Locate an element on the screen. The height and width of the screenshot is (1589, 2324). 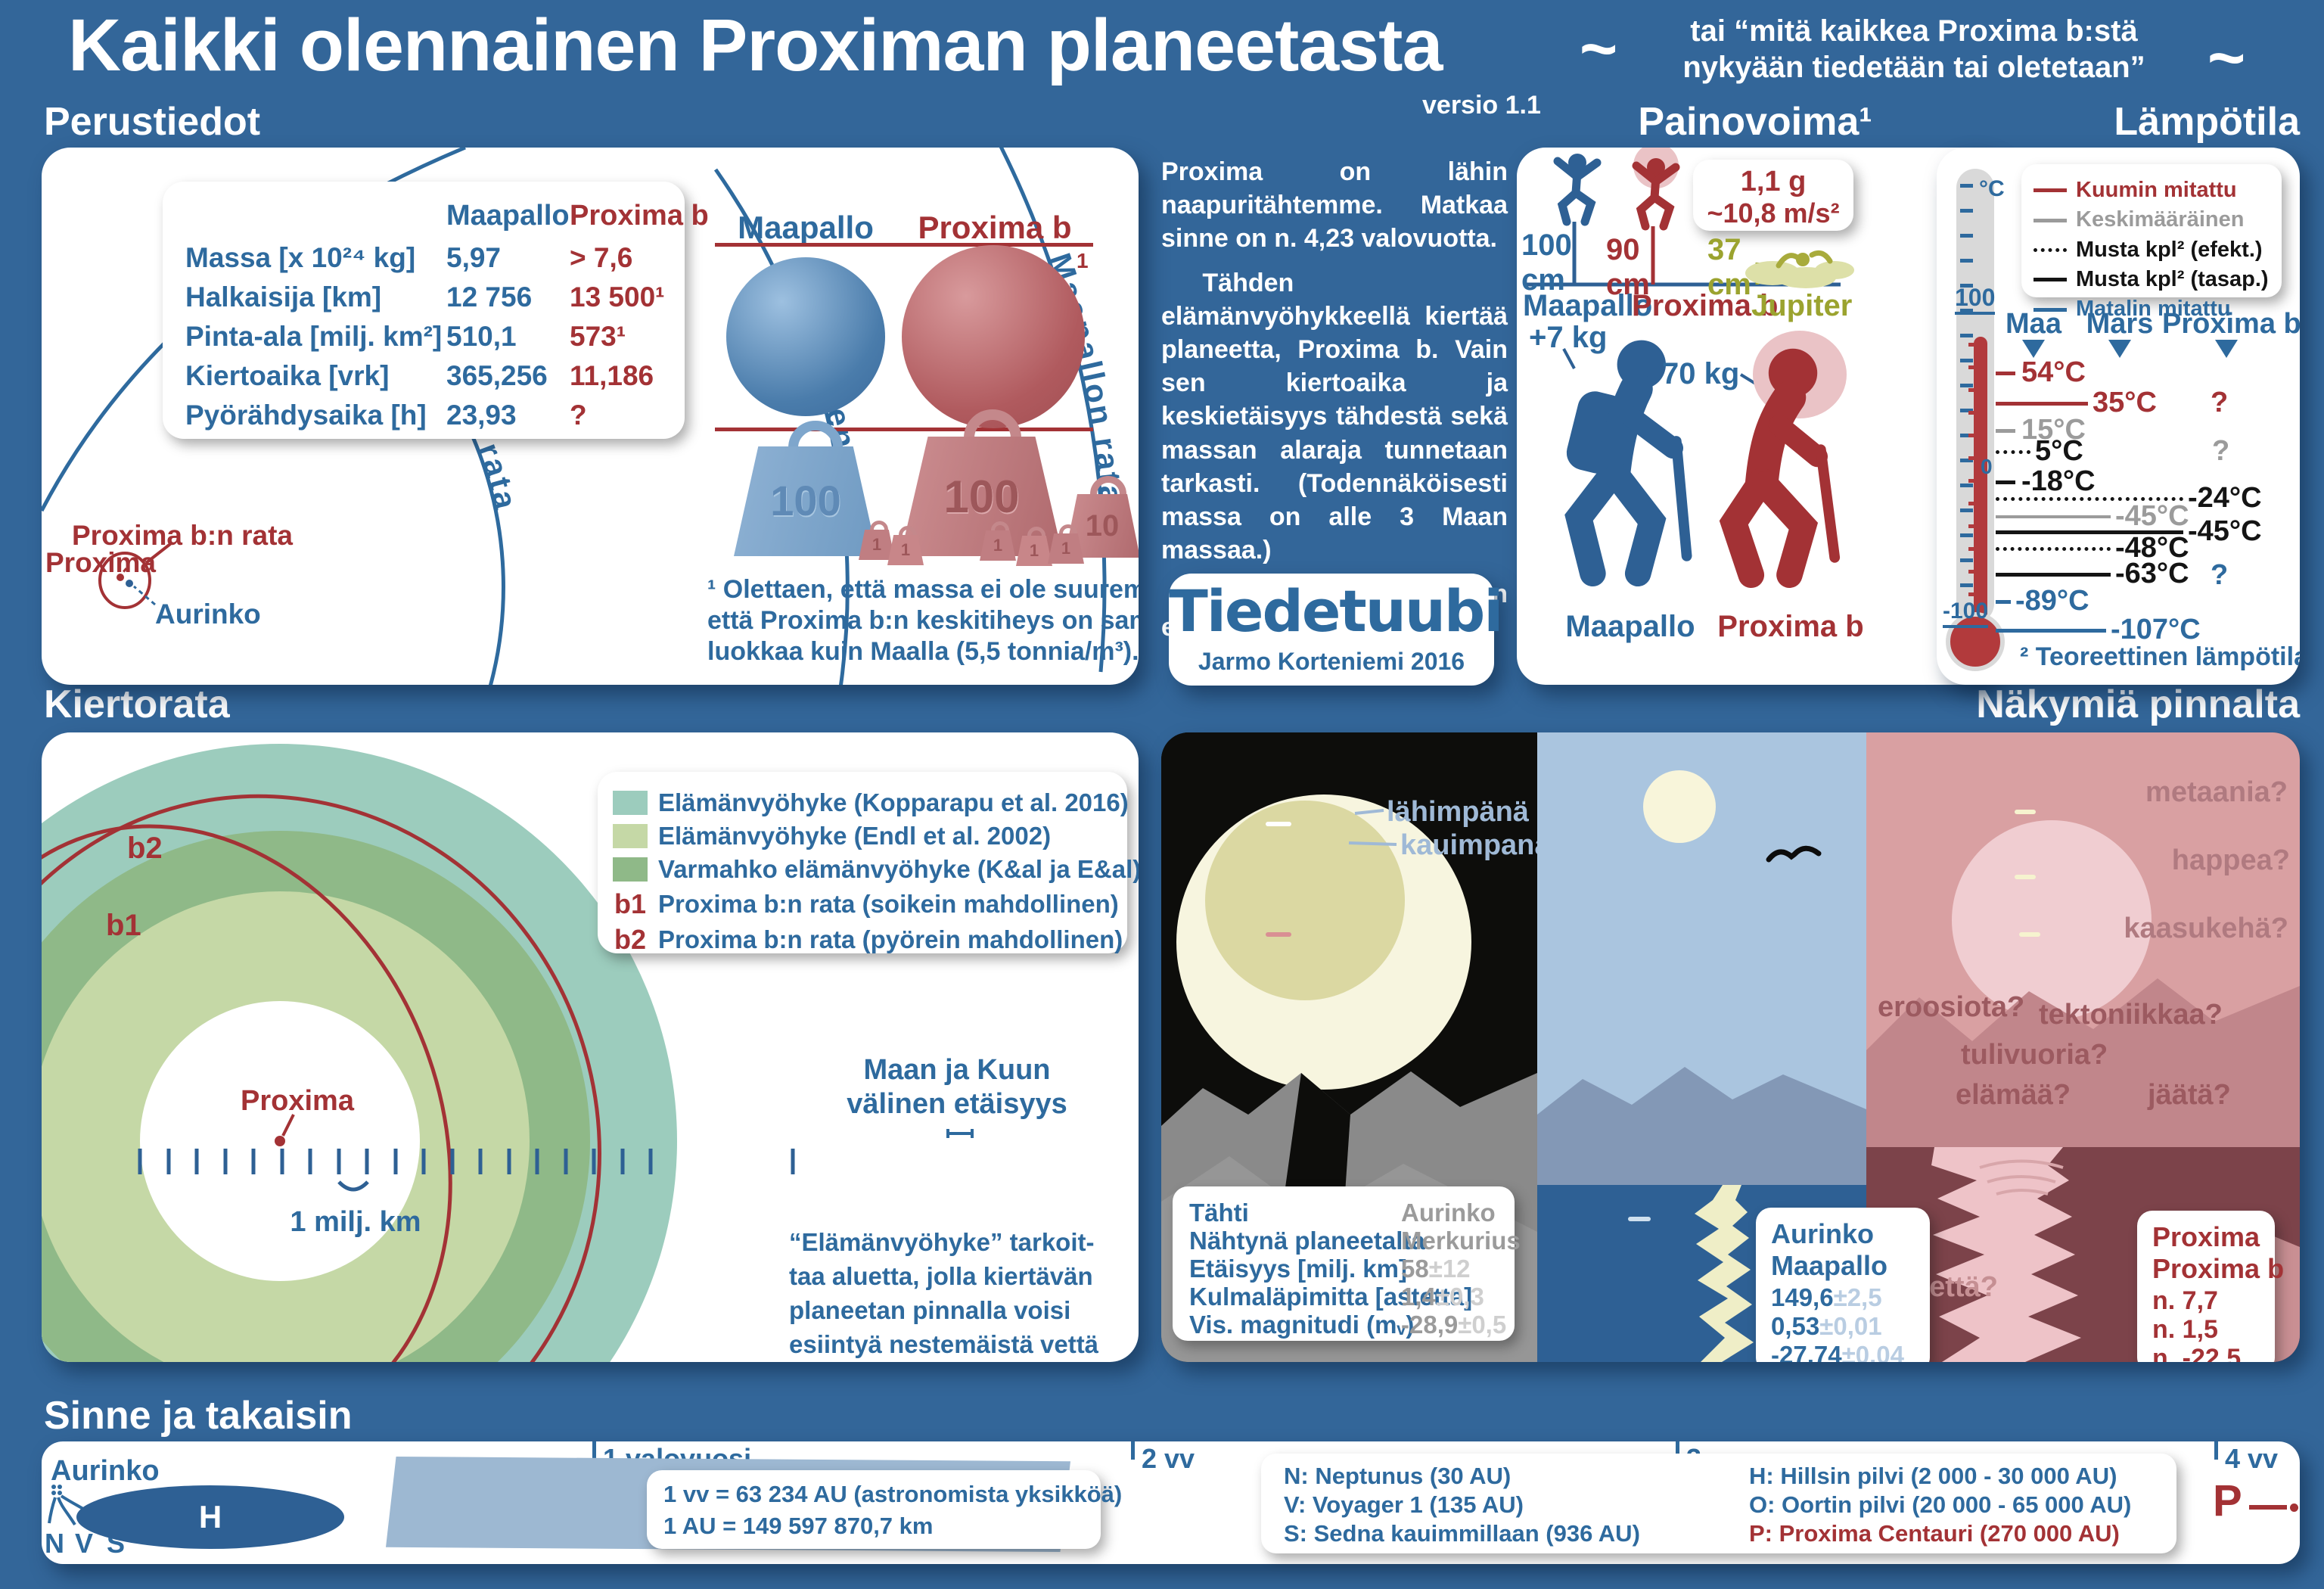
legend-sedna: S: Sedna kauimmillaan (936 AU) is located at coordinates (1462, 1533).